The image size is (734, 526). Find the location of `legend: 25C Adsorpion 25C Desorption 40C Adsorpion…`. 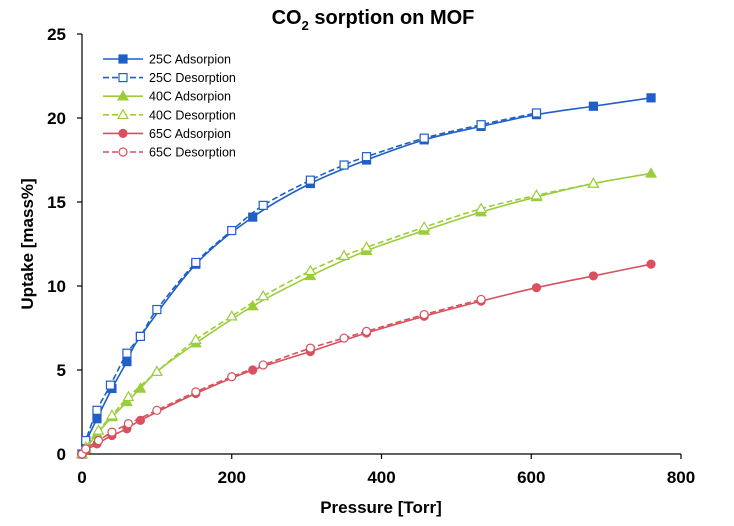

legend: 25C Adsorpion 25C Desorption 40C Adsorpion… is located at coordinates (169, 106).